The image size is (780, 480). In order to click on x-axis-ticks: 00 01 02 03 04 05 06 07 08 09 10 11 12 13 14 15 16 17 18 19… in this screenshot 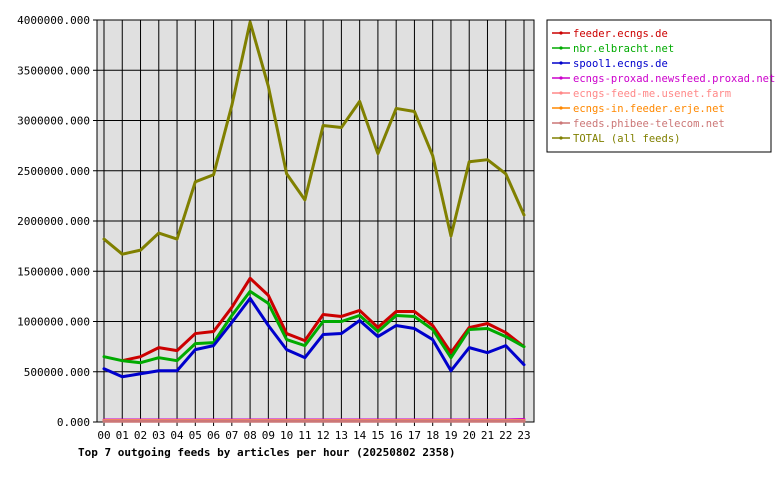, I will do `click(314, 432)`.